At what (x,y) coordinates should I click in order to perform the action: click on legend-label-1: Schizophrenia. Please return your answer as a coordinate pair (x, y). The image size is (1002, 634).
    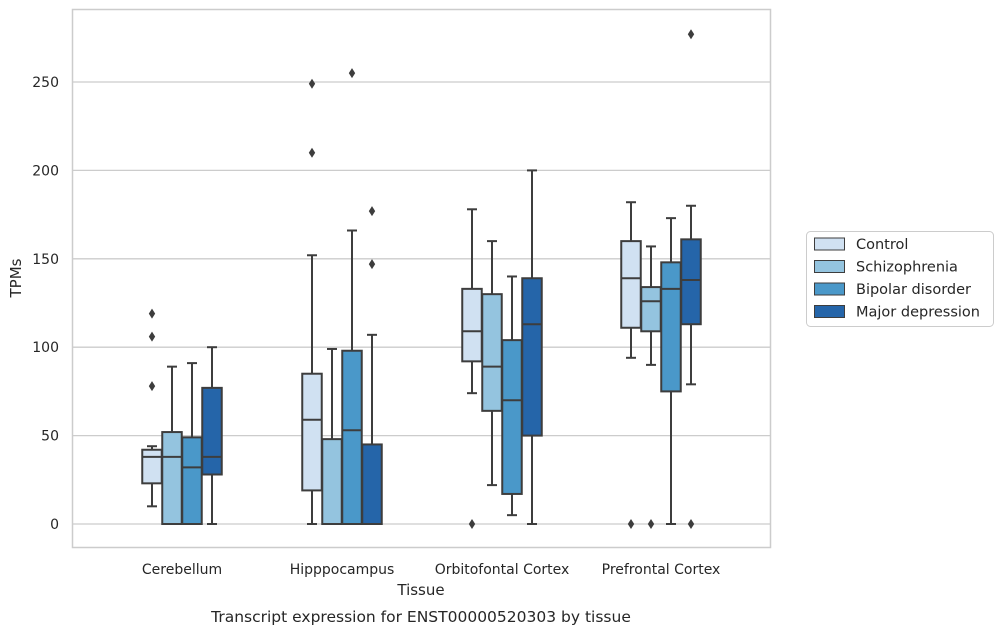
    Looking at the image, I should click on (907, 268).